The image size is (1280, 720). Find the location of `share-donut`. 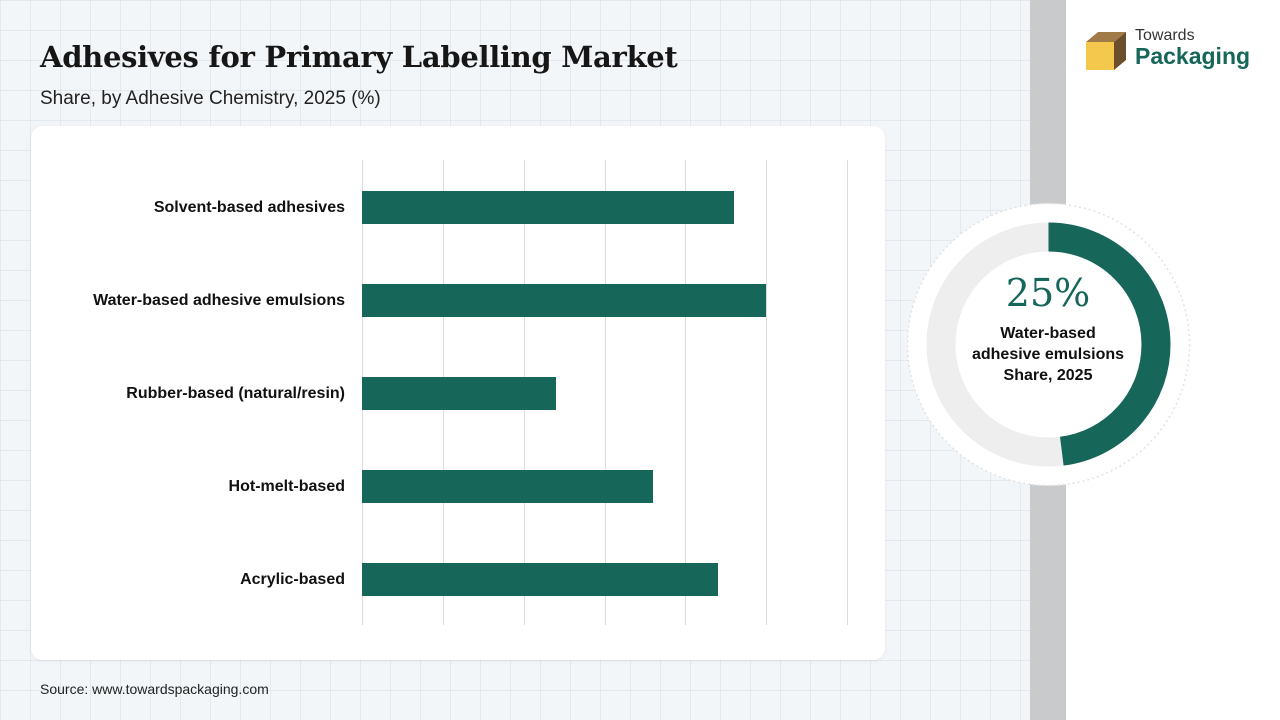

share-donut is located at coordinates (1048, 344).